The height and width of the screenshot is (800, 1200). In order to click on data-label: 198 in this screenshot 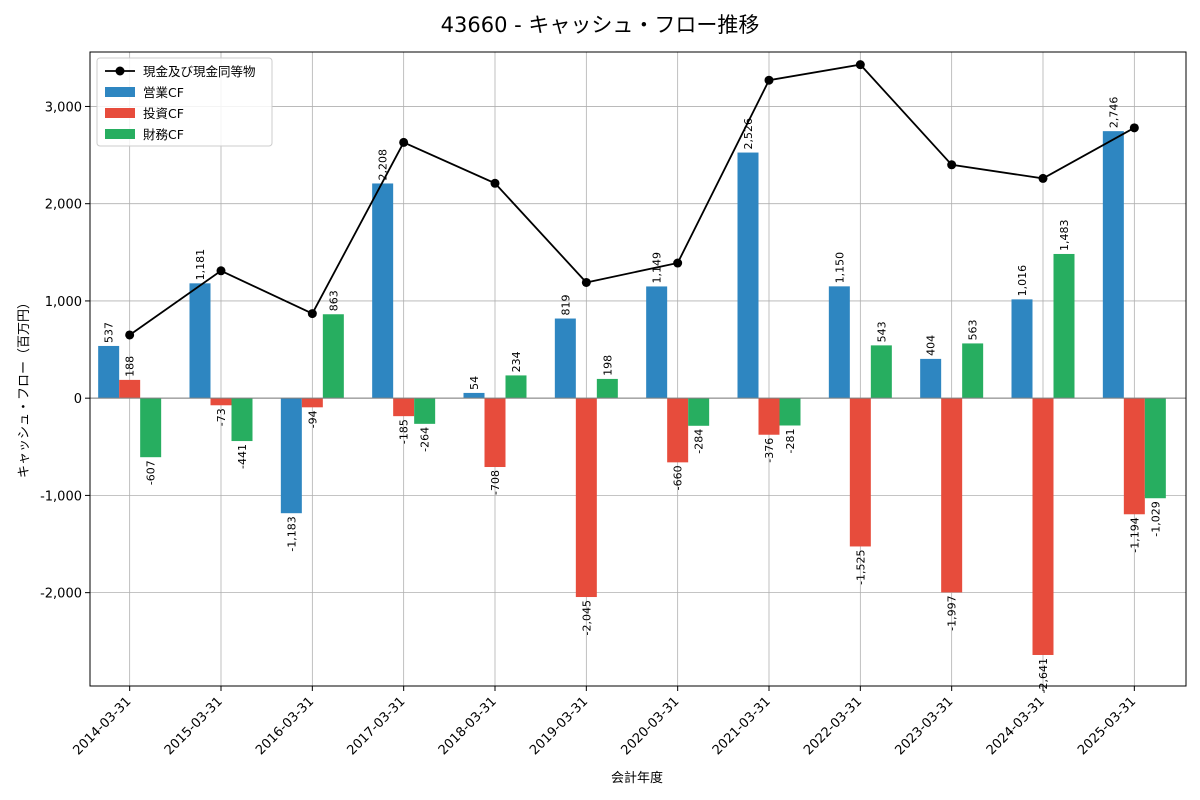, I will do `click(607, 365)`.